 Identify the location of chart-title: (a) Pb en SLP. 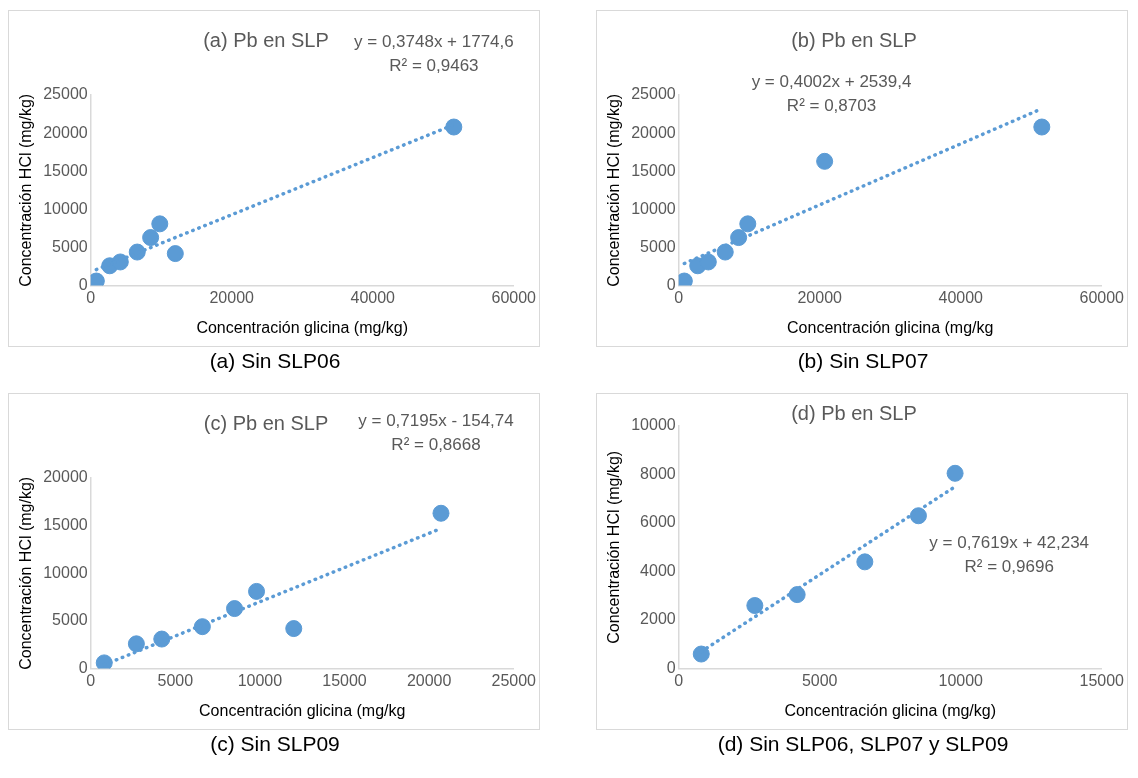
(266, 39).